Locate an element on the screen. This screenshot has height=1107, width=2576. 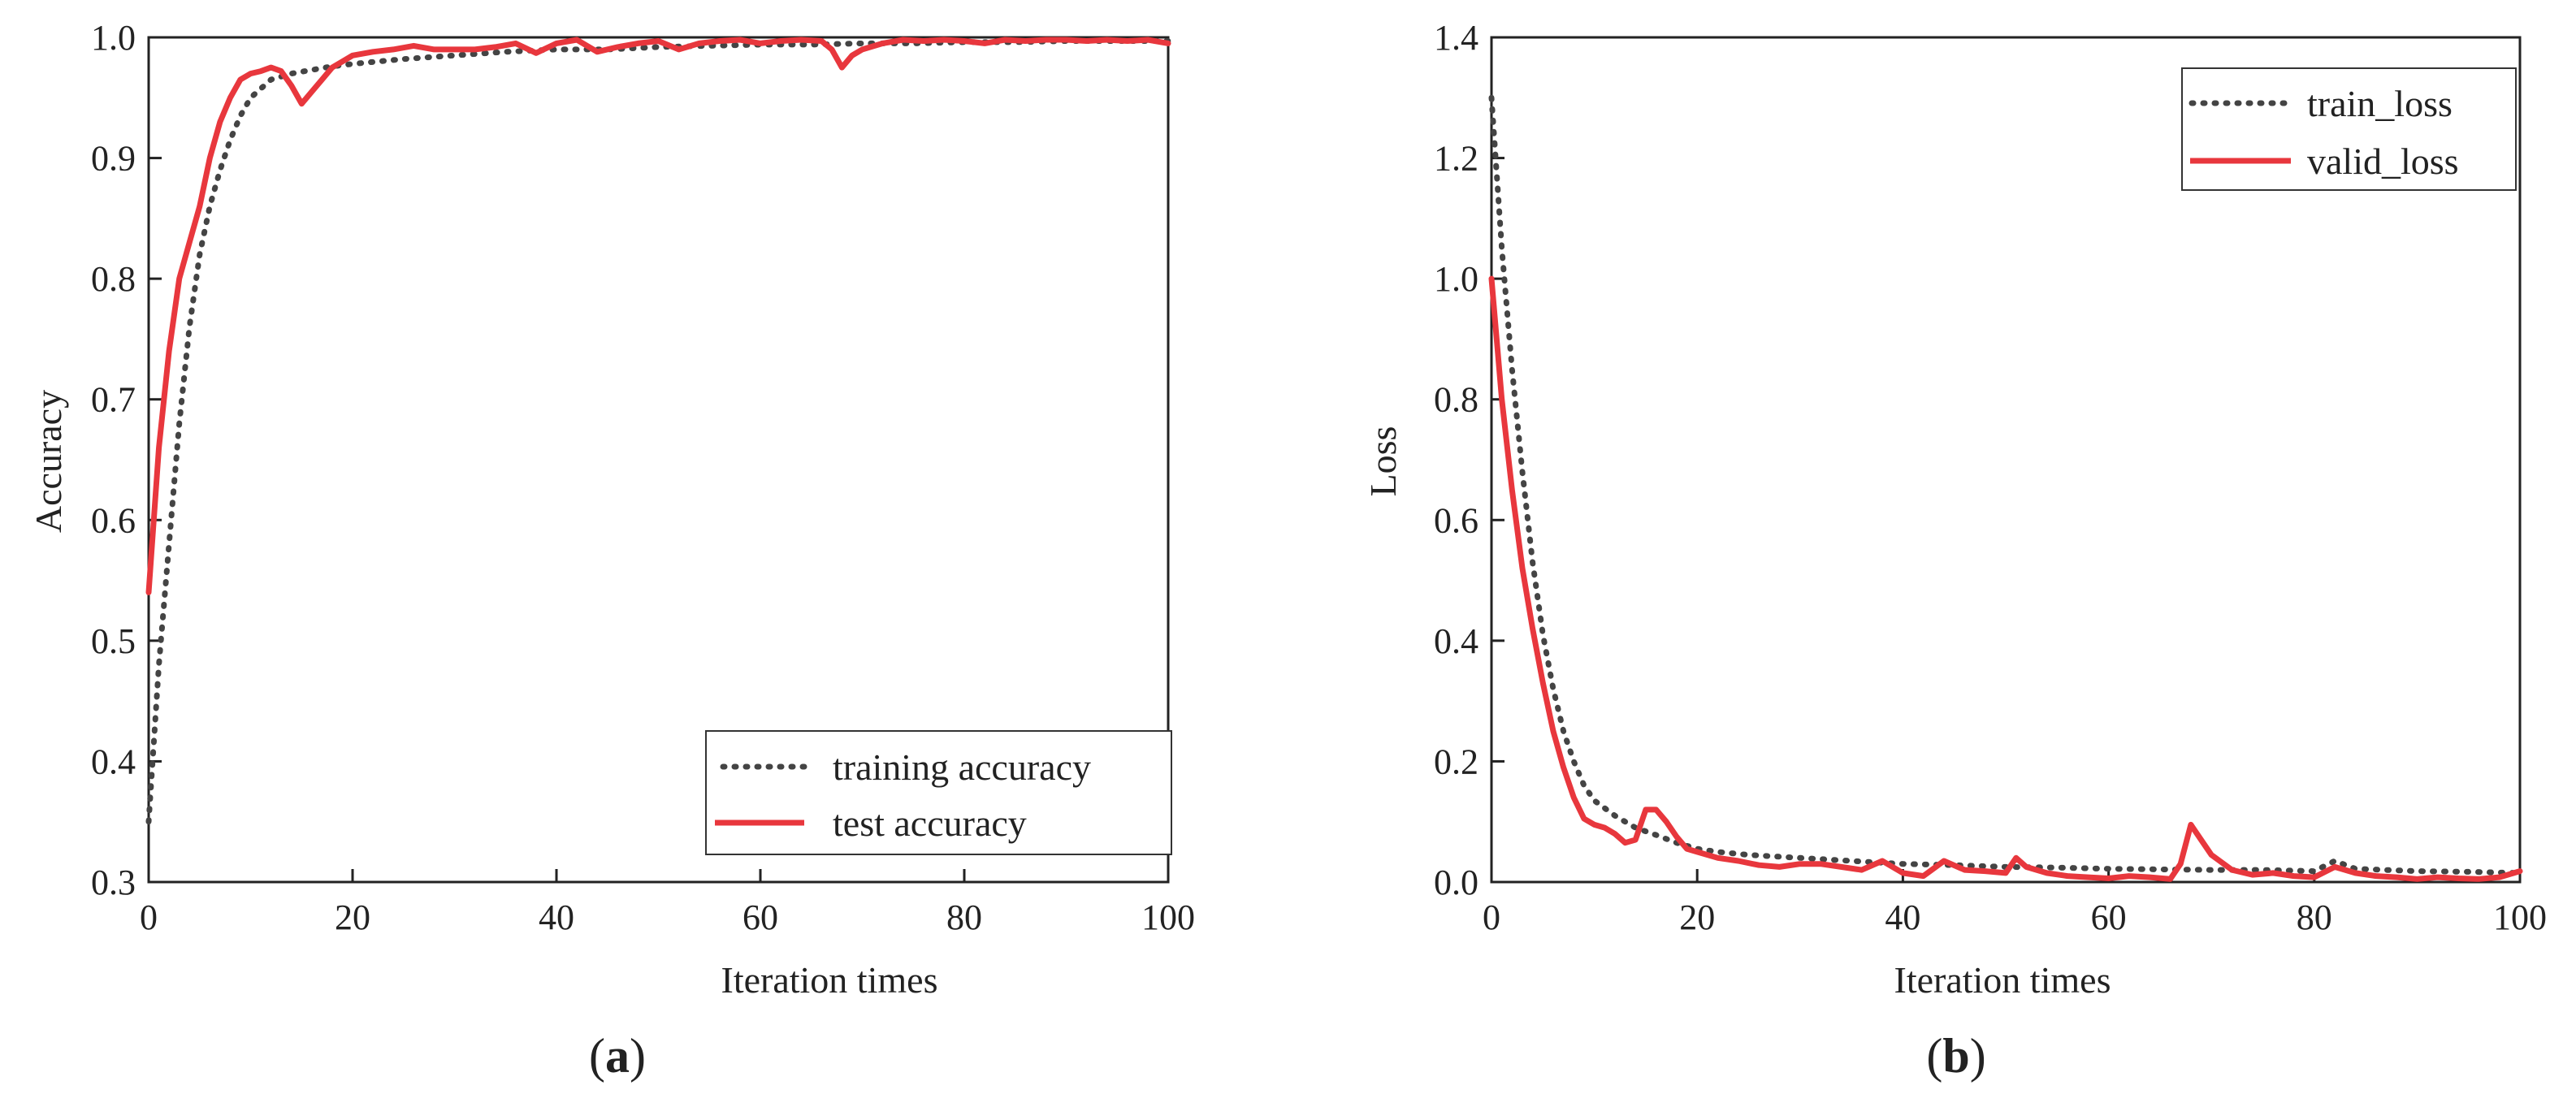
panel-label-b: (b) is located at coordinates (1955, 1056).